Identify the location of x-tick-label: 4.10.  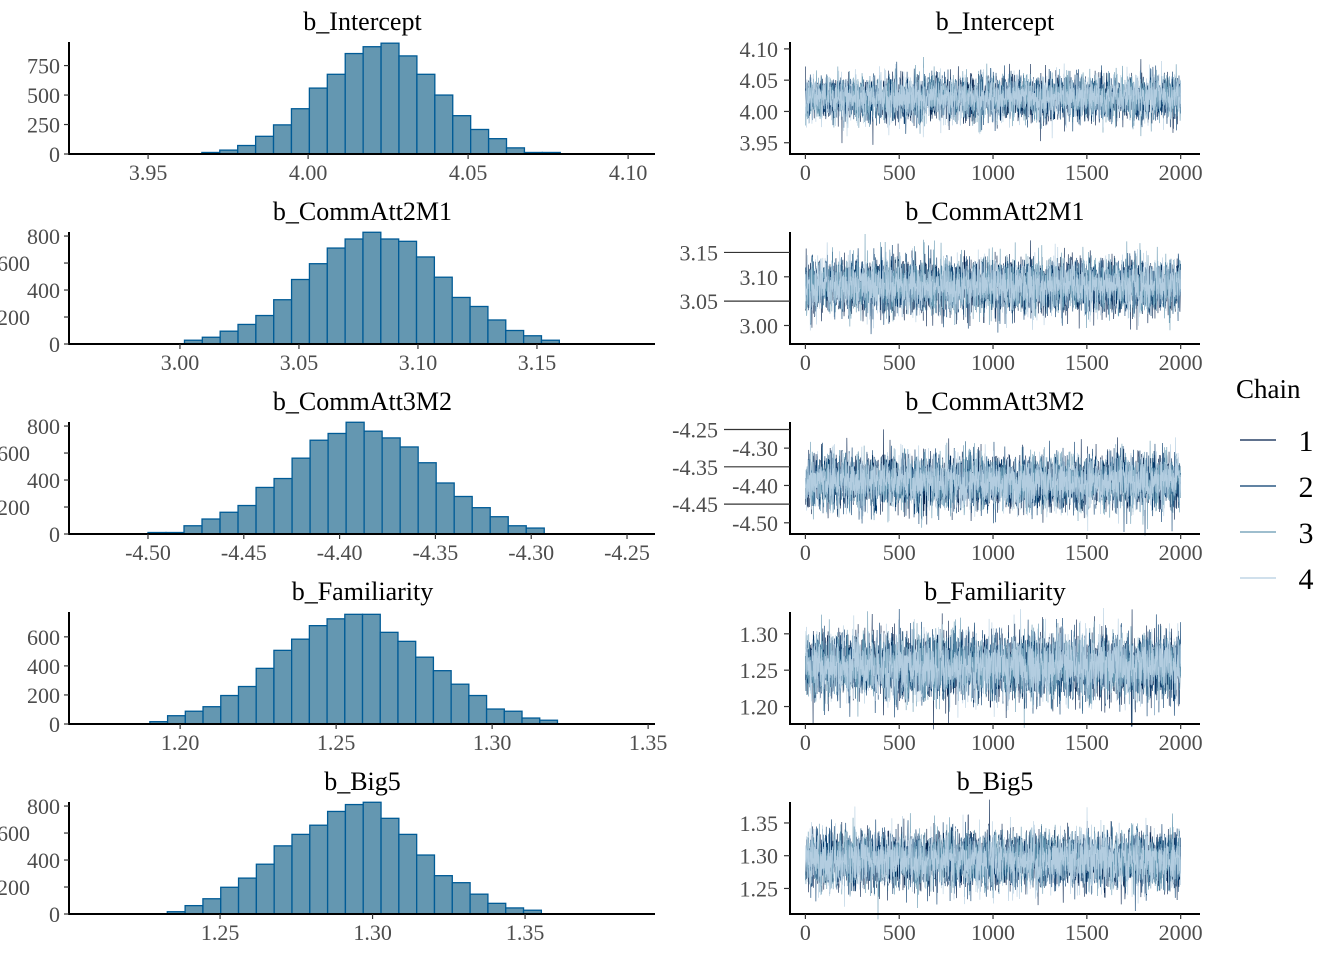
(628, 172).